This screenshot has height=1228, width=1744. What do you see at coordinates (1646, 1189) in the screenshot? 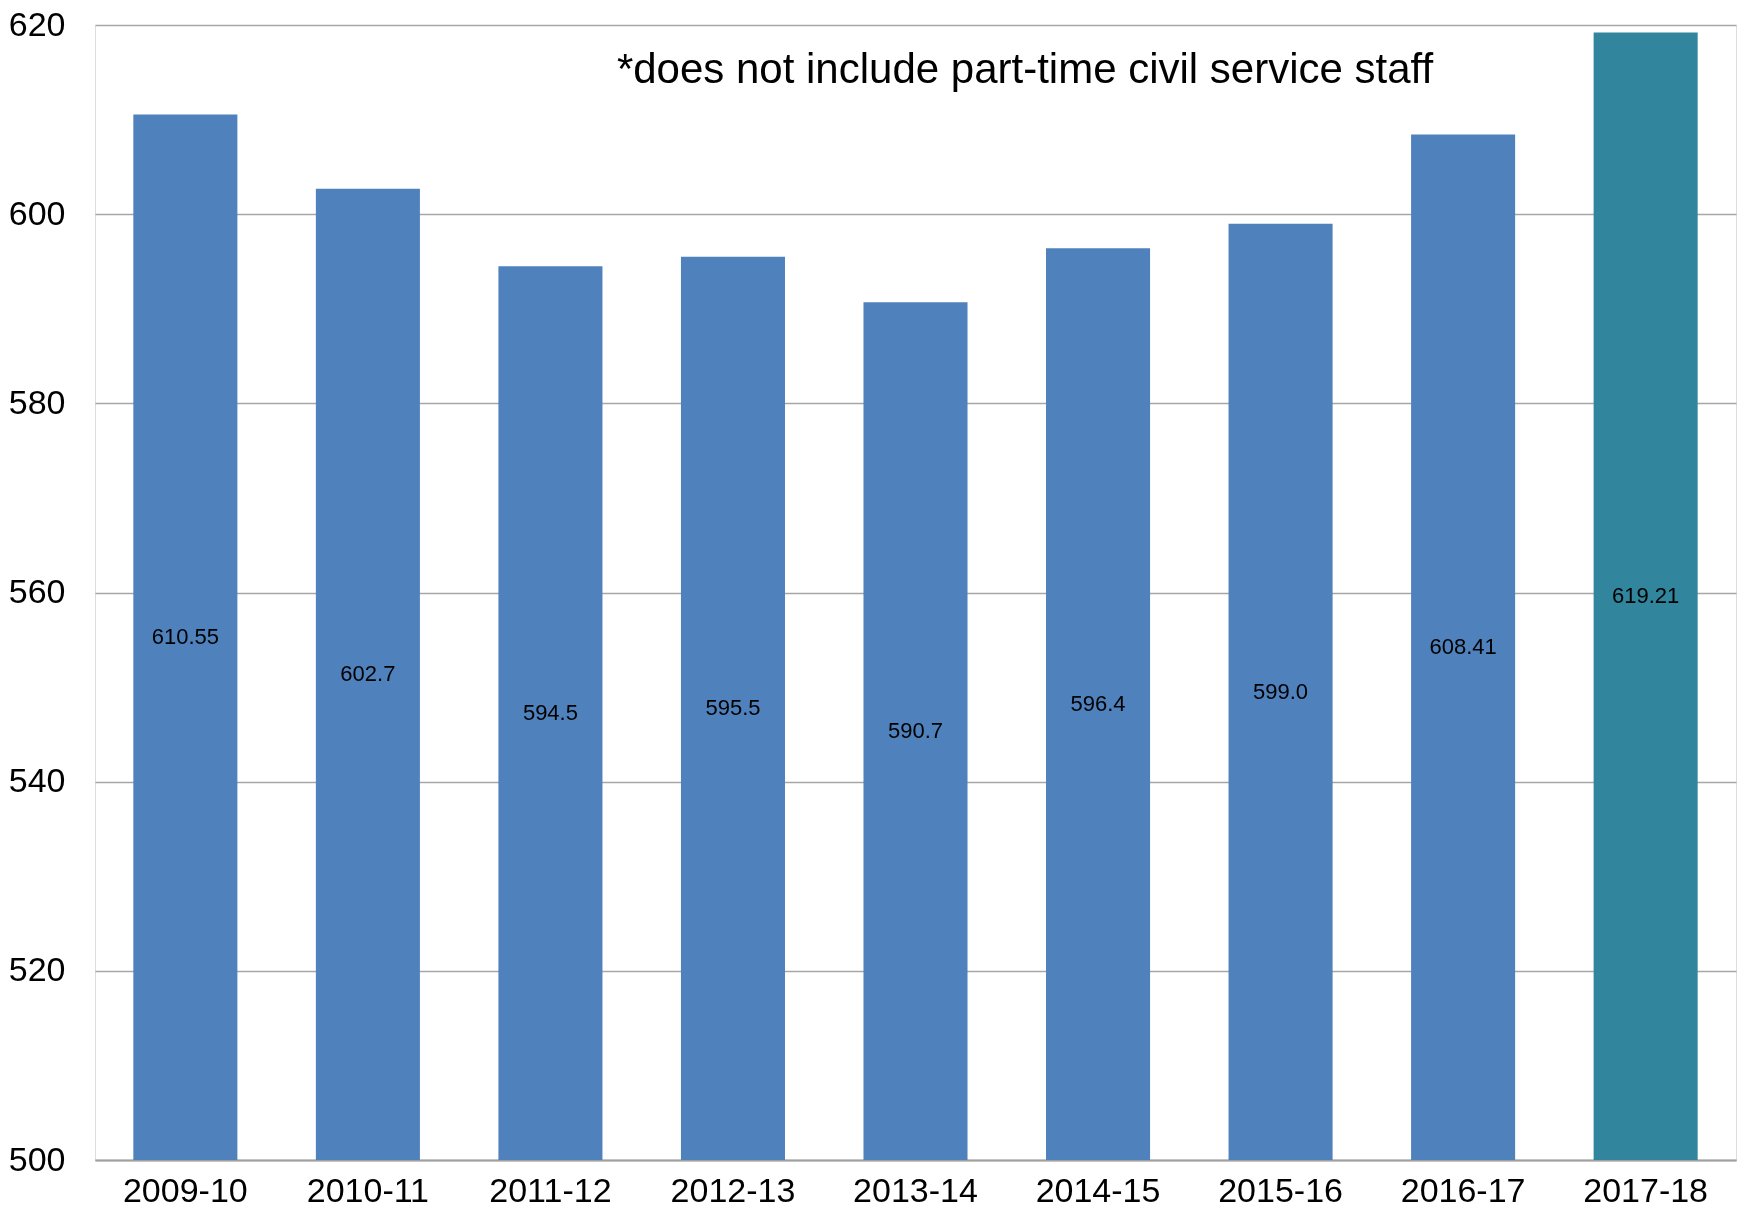
I see `x-tick-label: 2017-18` at bounding box center [1646, 1189].